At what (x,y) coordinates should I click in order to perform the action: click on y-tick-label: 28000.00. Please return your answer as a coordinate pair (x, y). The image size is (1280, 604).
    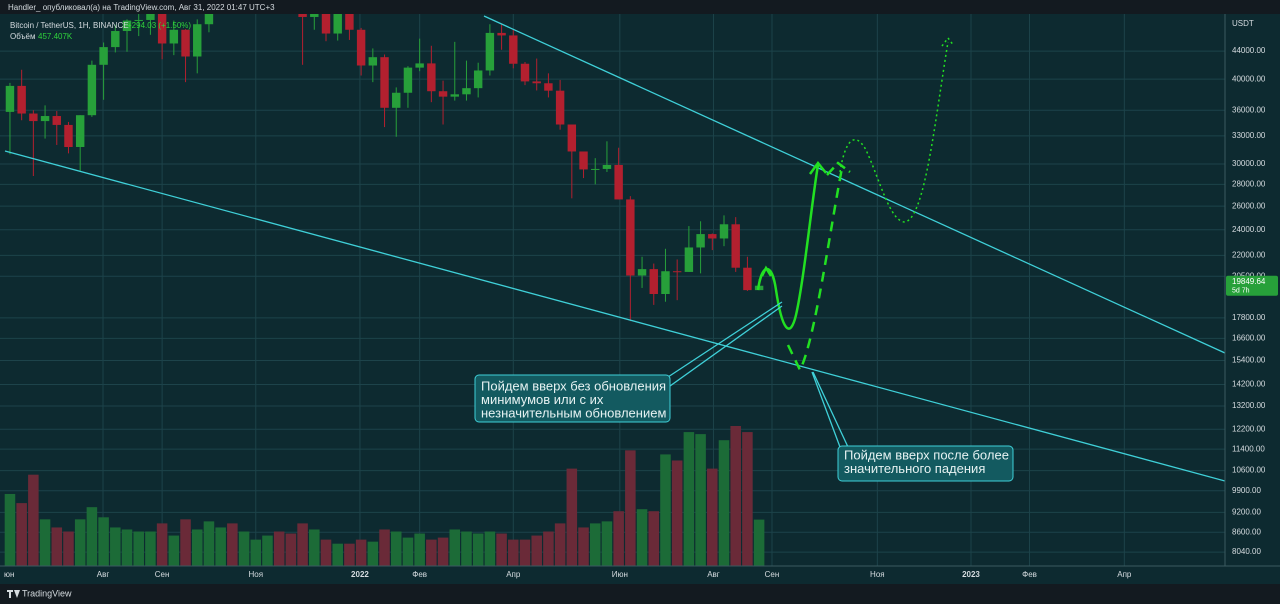
    Looking at the image, I should click on (1249, 183).